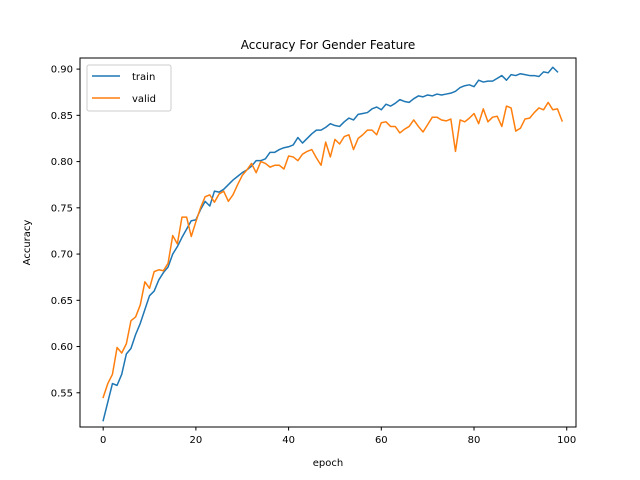  Describe the element at coordinates (381, 440) in the screenshot. I see `x-tick-label: 60` at that location.